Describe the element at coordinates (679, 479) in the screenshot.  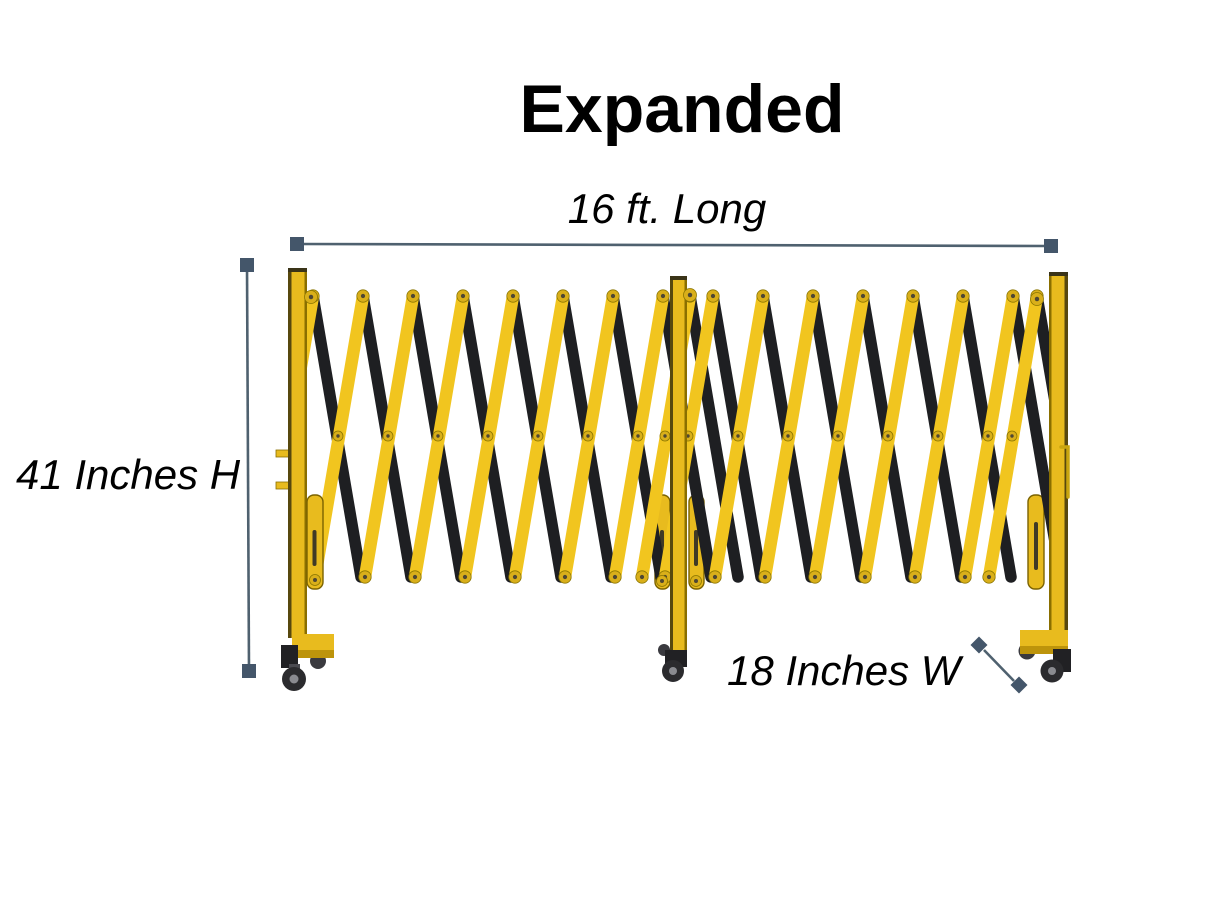
I see `center-post` at that location.